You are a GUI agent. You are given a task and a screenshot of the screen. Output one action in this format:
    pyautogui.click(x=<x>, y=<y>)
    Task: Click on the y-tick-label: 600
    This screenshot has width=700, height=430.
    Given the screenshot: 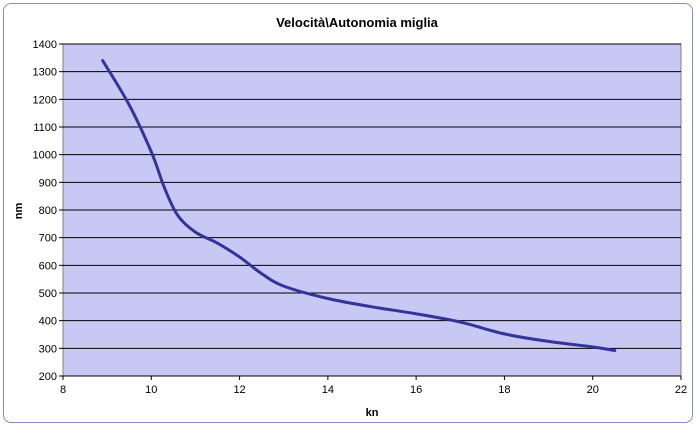 What is the action you would take?
    pyautogui.click(x=48, y=266)
    